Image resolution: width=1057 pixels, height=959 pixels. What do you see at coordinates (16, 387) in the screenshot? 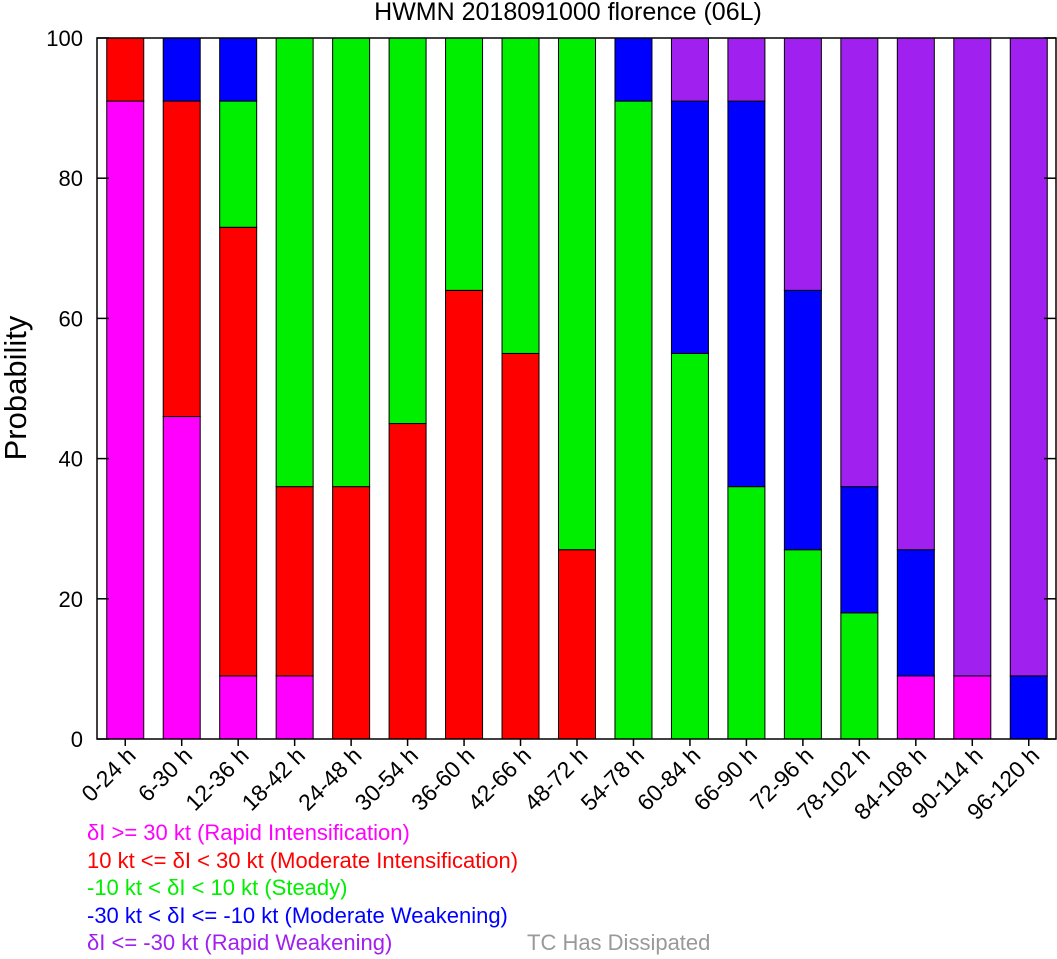
I see `y-axis-label: Probability` at bounding box center [16, 387].